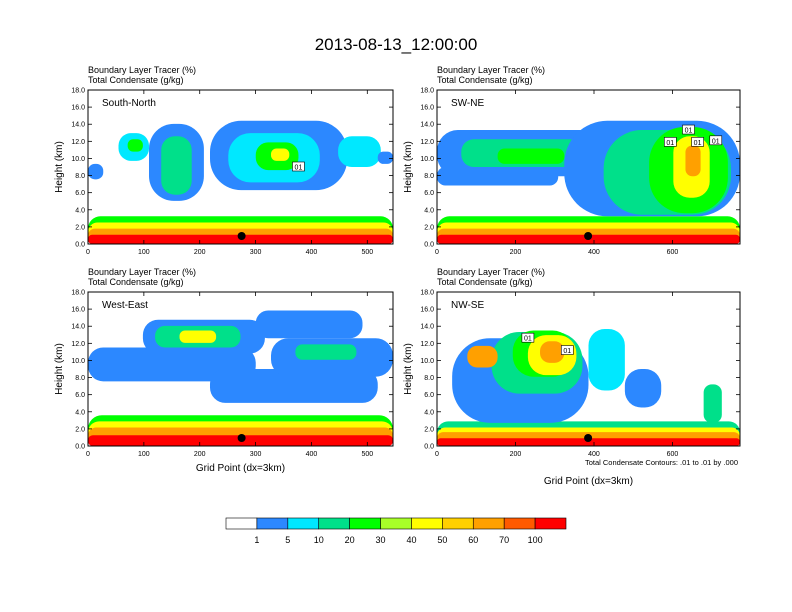 This screenshot has width=792, height=612. I want to click on colorbar-label: 100, so click(535, 540).